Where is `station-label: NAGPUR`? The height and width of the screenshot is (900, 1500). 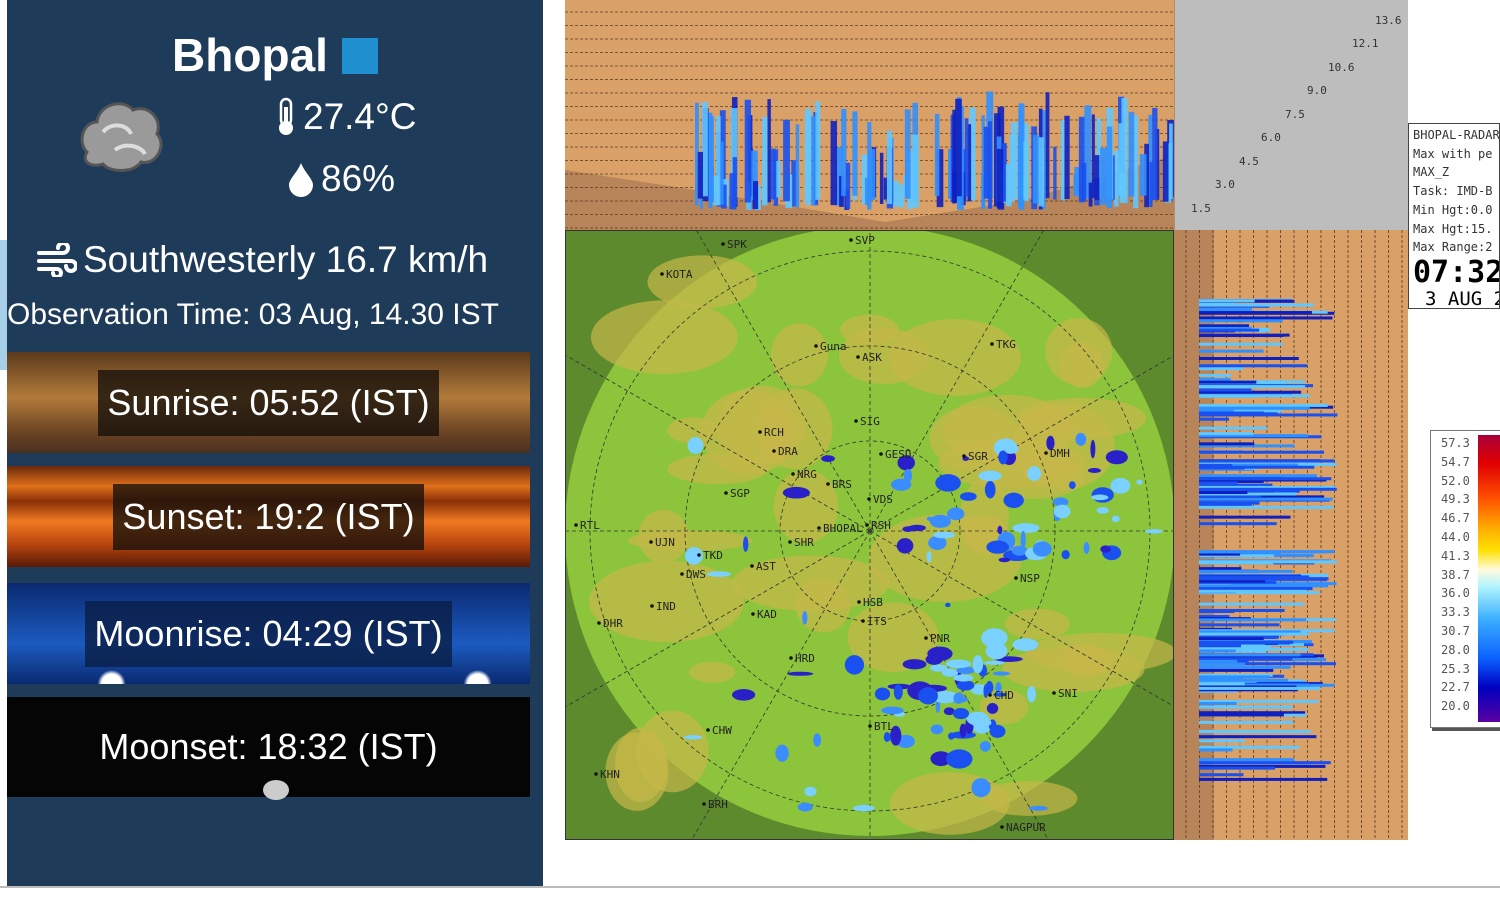 station-label: NAGPUR is located at coordinates (1026, 827).